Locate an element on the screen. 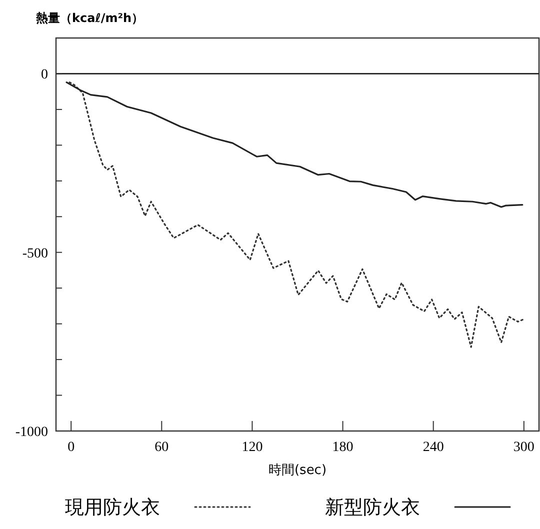 The width and height of the screenshot is (540, 529). y-tick-label: 0 is located at coordinates (44, 75).